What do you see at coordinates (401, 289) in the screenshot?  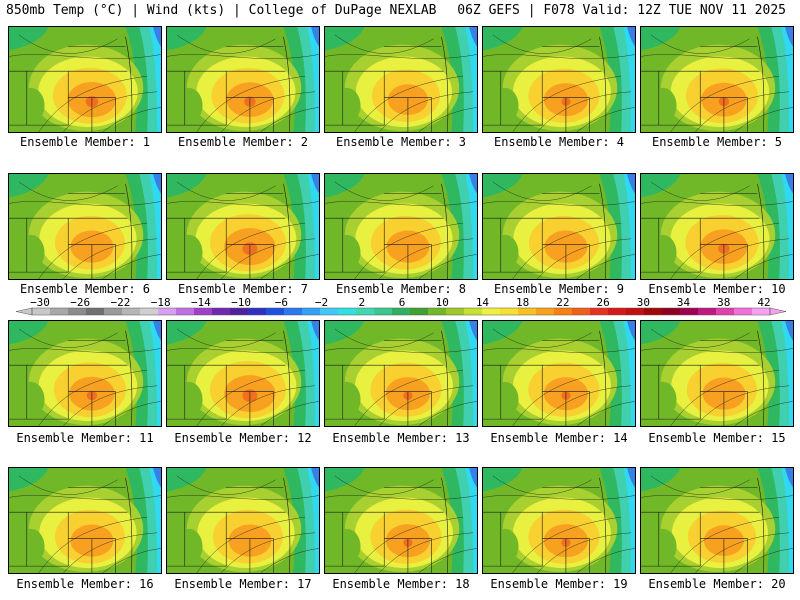 I see `ensemble-member-label: Ensemble Member: 8` at bounding box center [401, 289].